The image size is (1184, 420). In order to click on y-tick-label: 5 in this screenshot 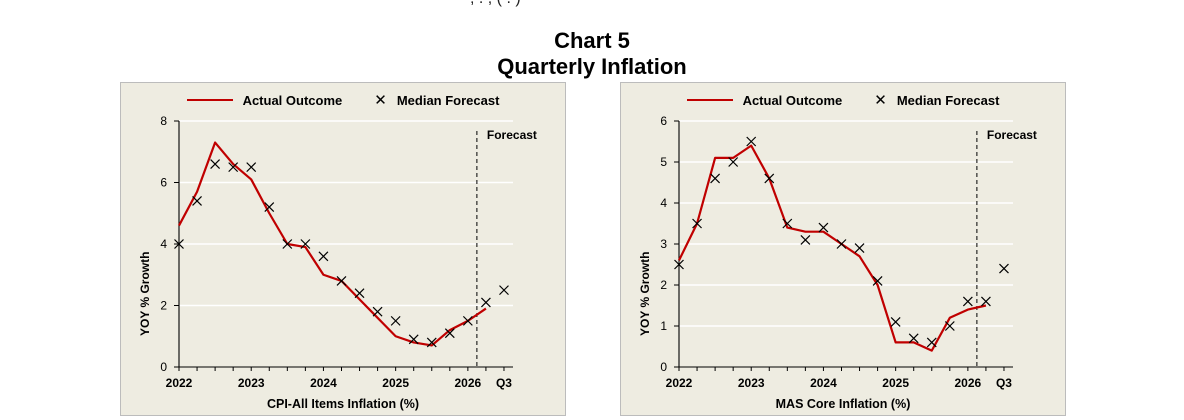, I will do `click(663, 162)`.